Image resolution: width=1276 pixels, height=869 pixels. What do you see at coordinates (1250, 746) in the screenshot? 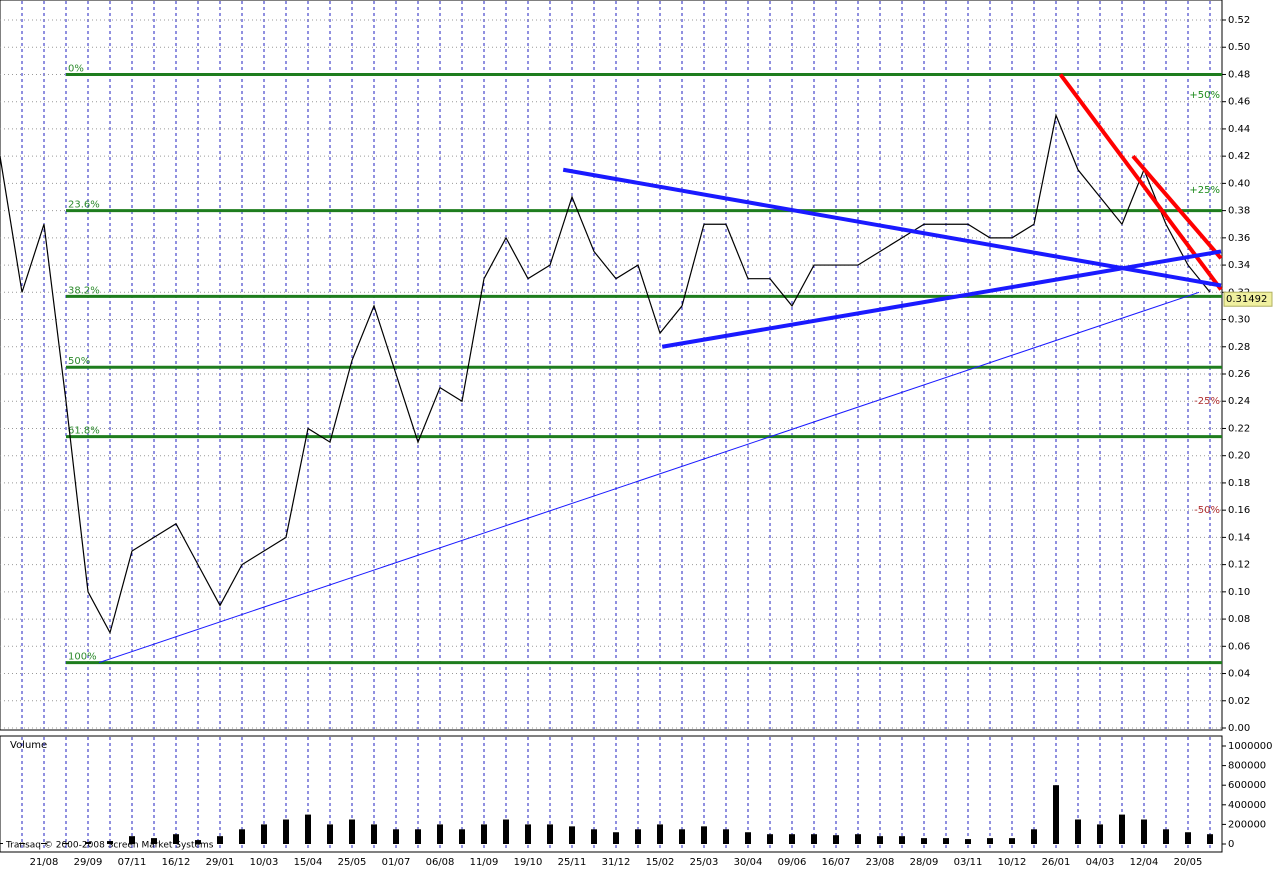
I see `y2-tick-label: 1000000` at bounding box center [1250, 746].